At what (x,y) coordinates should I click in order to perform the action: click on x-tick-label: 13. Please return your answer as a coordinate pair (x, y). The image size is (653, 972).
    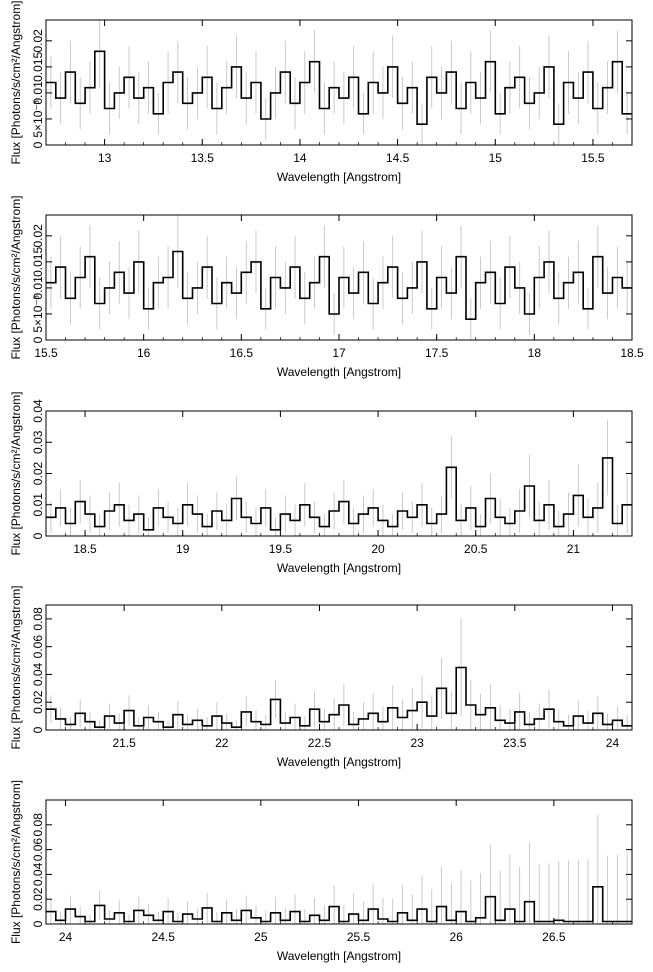
    Looking at the image, I should click on (105, 158).